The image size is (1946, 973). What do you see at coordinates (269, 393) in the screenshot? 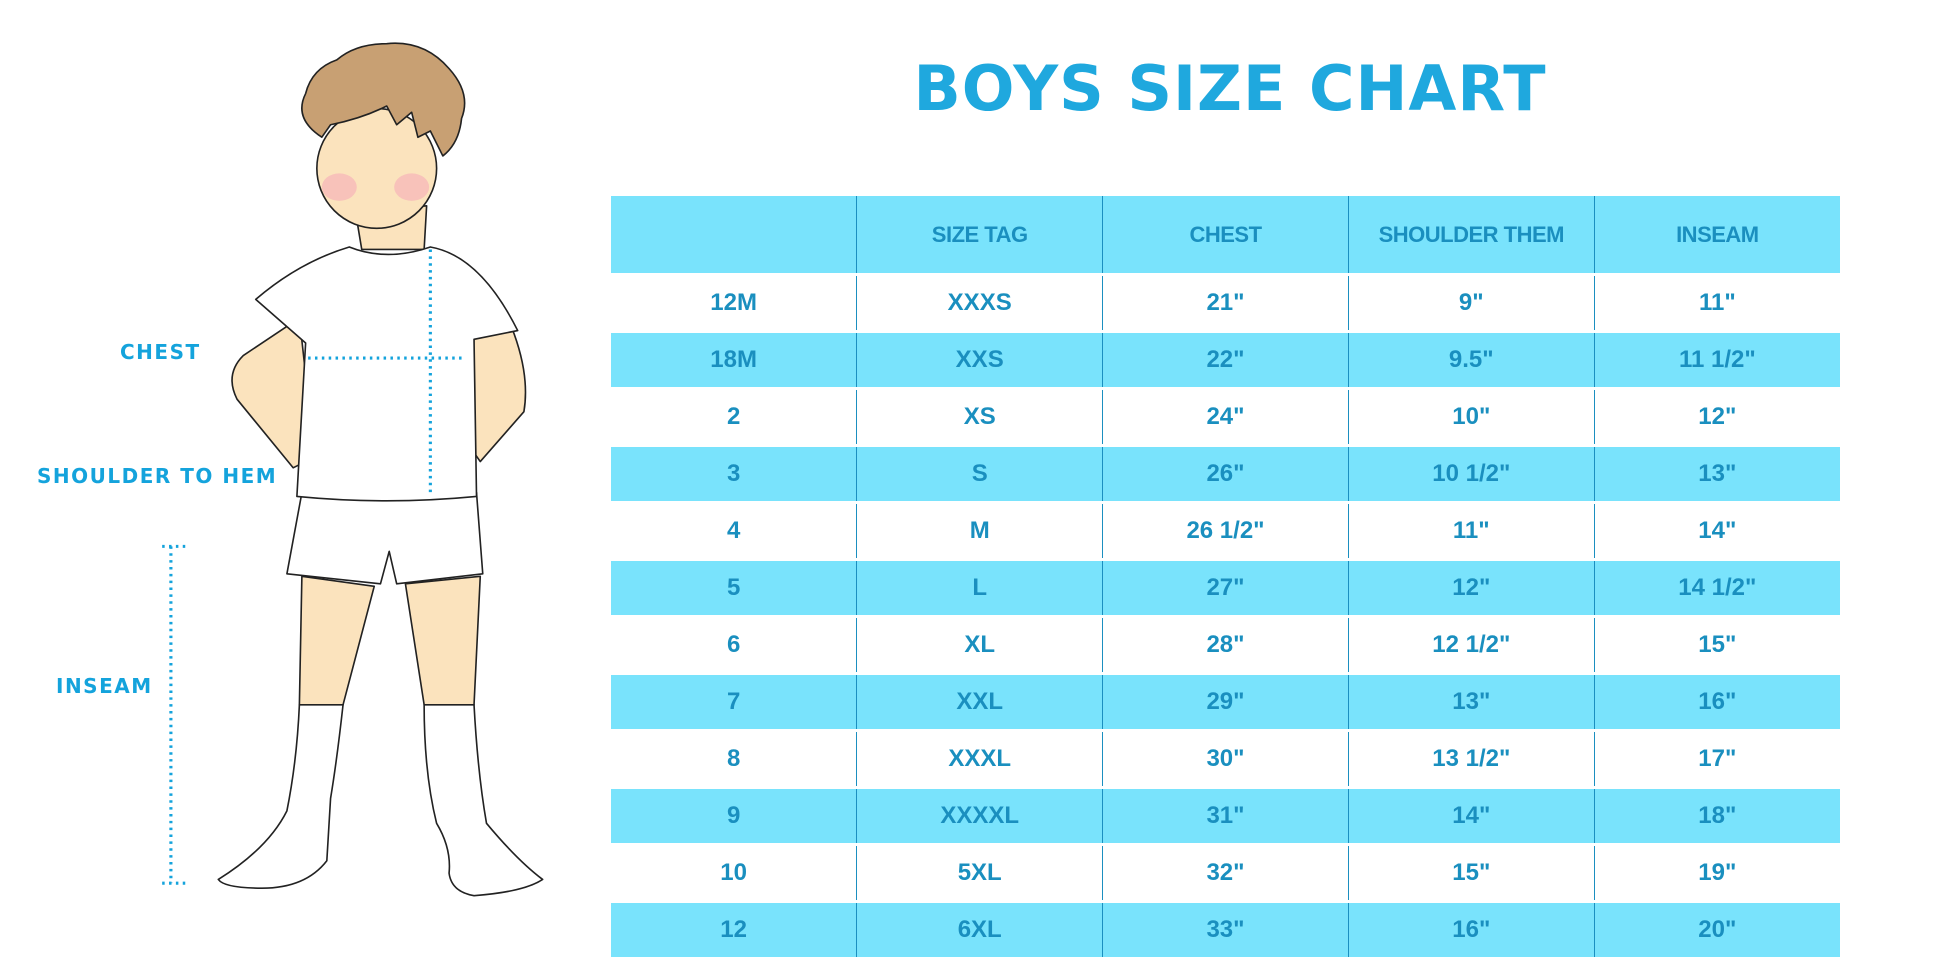
I see `left-arm` at bounding box center [269, 393].